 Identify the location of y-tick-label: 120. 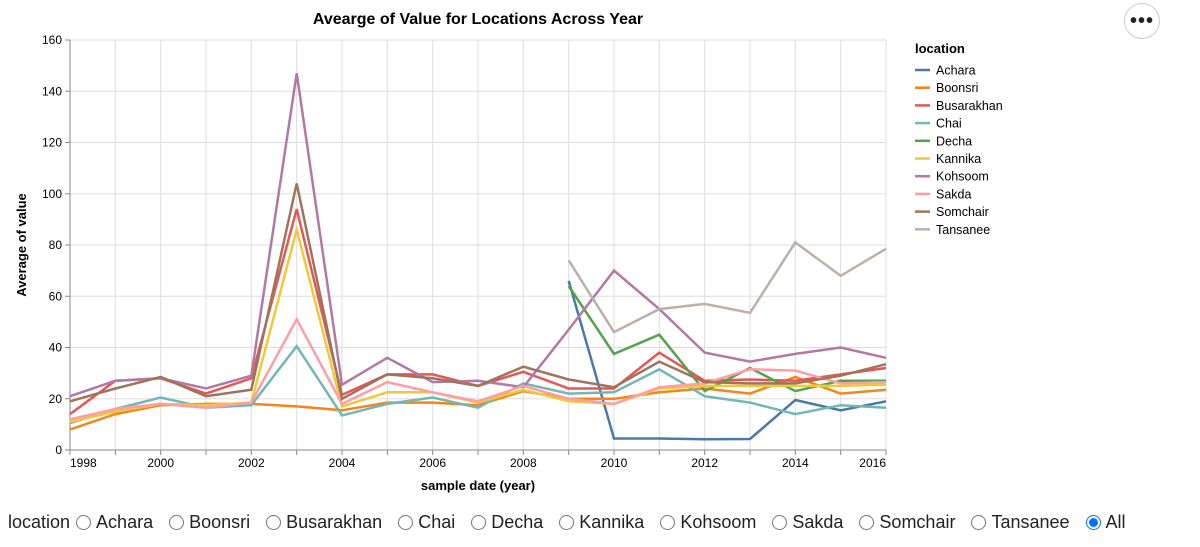
(52, 143).